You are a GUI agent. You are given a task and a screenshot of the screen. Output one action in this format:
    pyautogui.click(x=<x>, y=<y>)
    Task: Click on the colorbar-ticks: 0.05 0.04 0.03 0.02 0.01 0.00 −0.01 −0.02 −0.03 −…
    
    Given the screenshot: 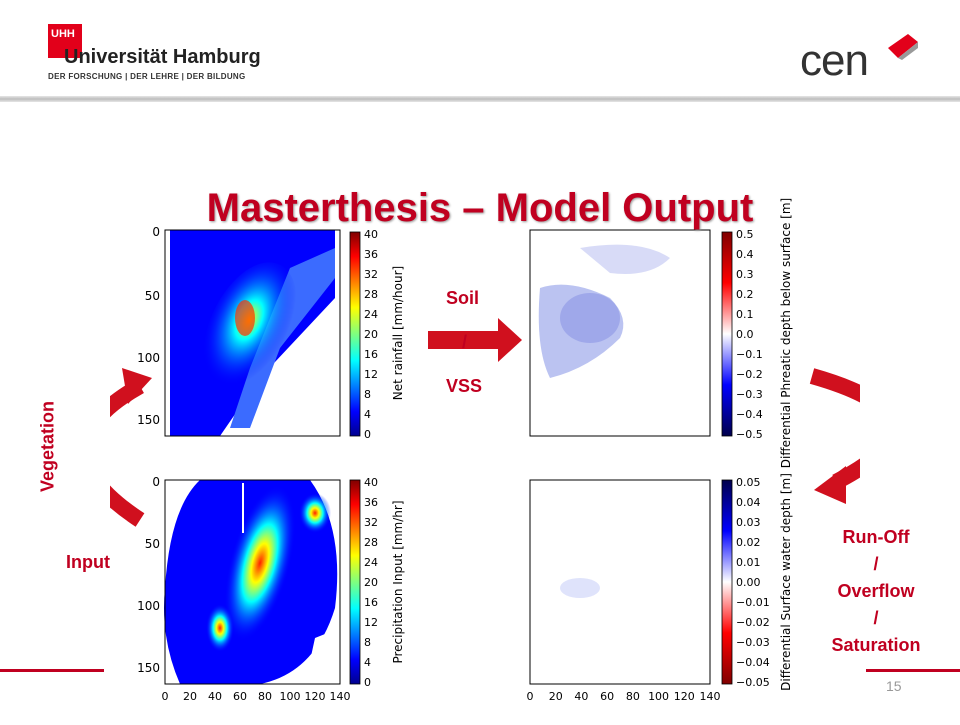 What is the action you would take?
    pyautogui.click(x=753, y=582)
    